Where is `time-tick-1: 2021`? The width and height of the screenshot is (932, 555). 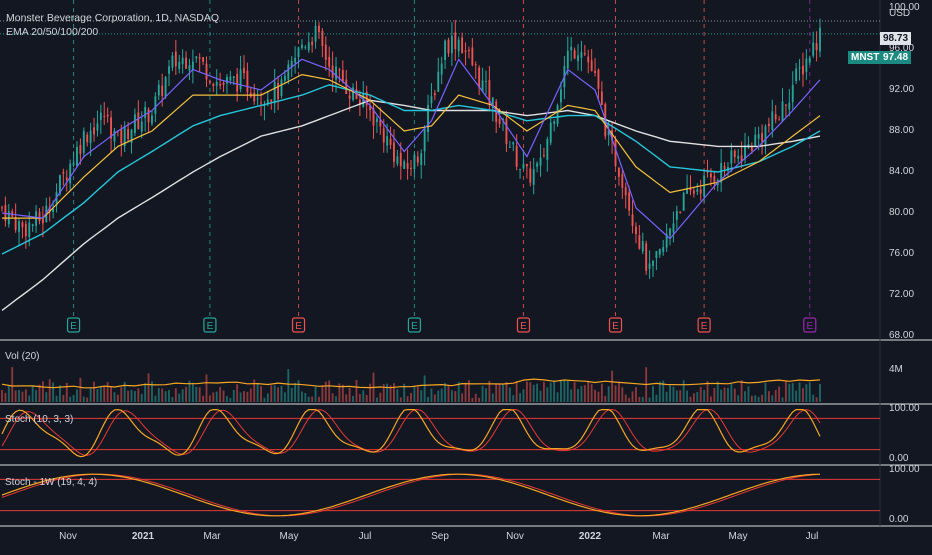
time-tick-1: 2021 is located at coordinates (143, 536).